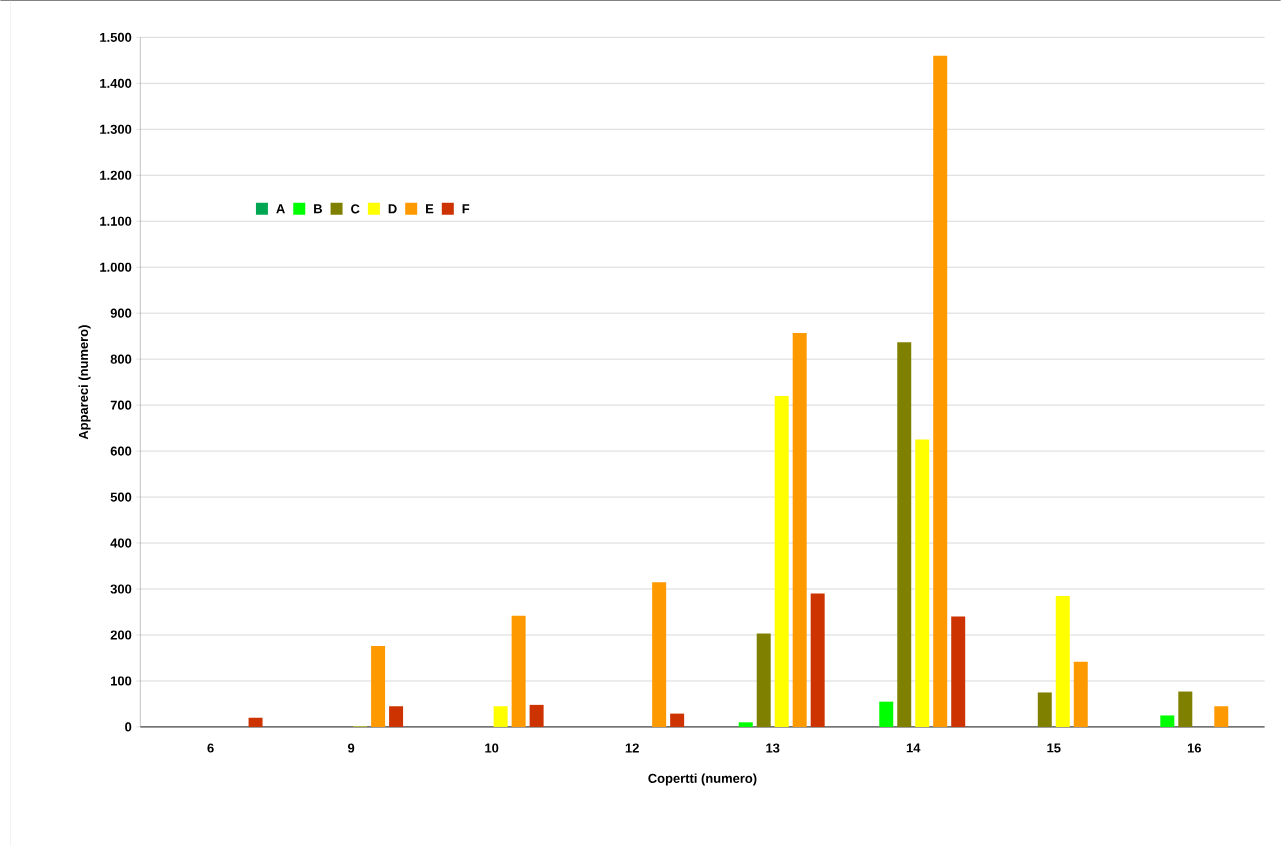 This screenshot has width=1281, height=846. What do you see at coordinates (632, 748) in the screenshot?
I see `x-tick-label: 12` at bounding box center [632, 748].